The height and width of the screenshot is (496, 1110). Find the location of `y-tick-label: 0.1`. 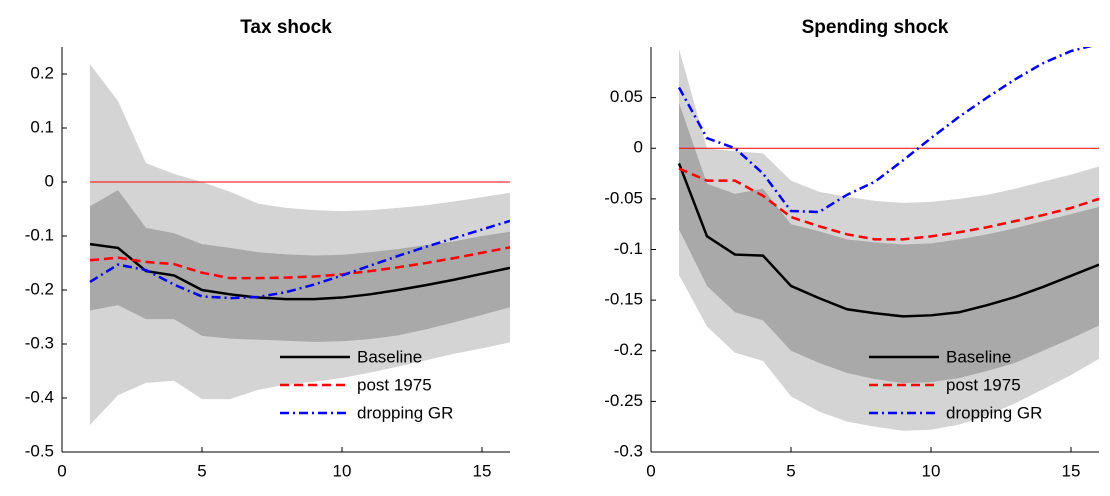

y-tick-label: 0.1 is located at coordinates (42, 126).